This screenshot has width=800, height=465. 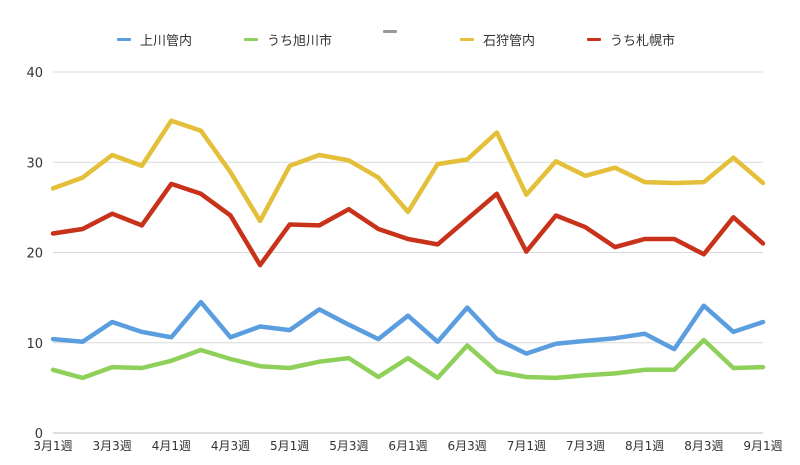 I want to click on legend-label: 上川管内, so click(x=166, y=41).